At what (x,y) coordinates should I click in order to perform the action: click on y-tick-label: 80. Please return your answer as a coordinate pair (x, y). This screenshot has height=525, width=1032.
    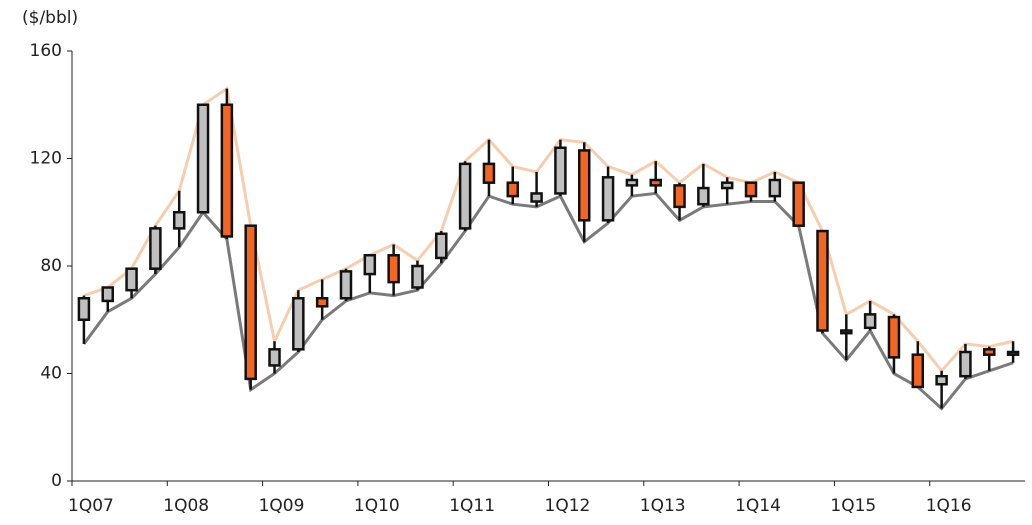
    Looking at the image, I should click on (51, 266).